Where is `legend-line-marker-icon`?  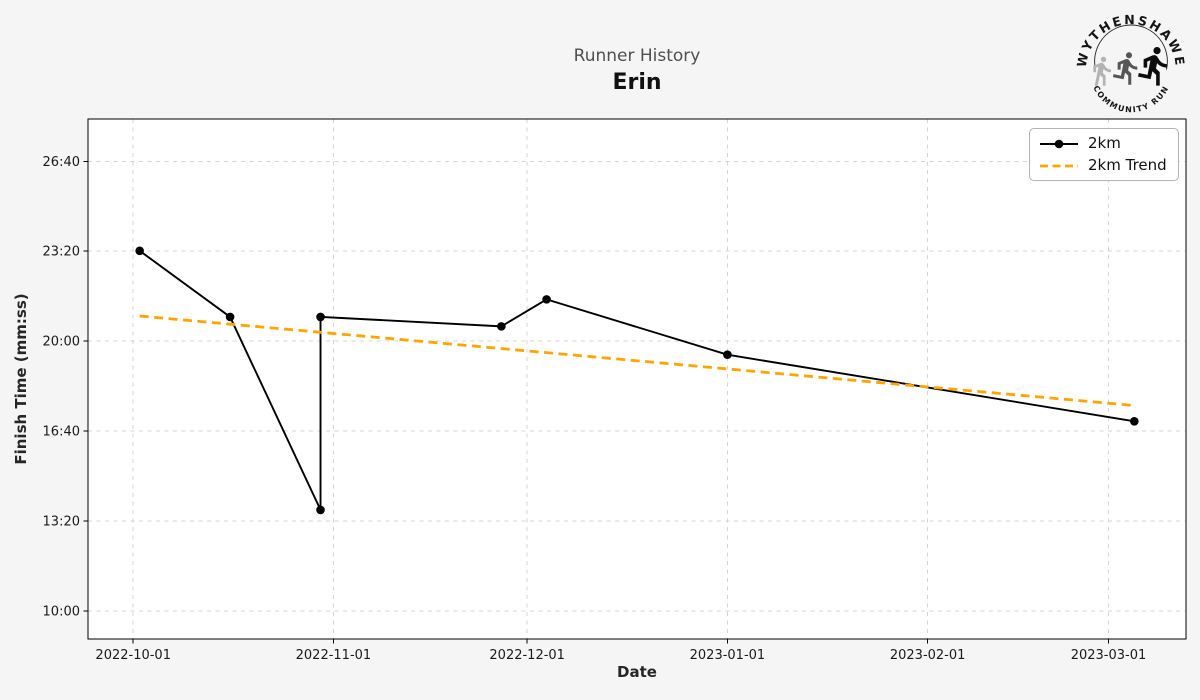 legend-line-marker-icon is located at coordinates (1059, 143).